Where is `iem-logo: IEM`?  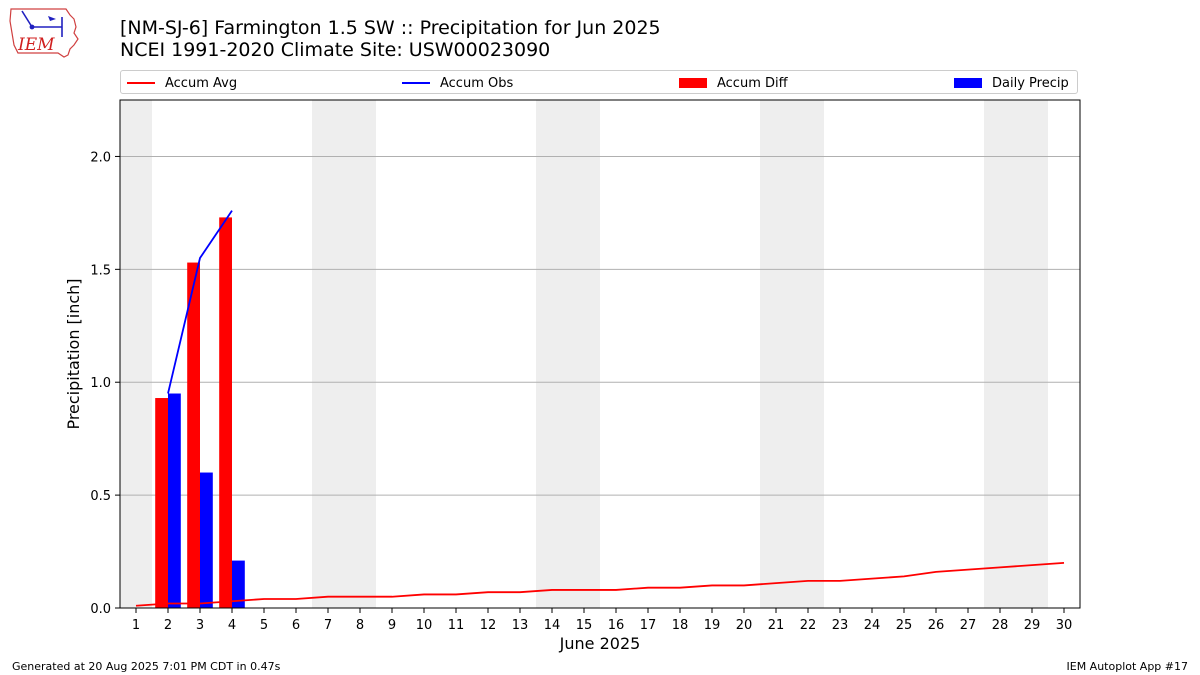
iem-logo: IEM is located at coordinates (44, 33).